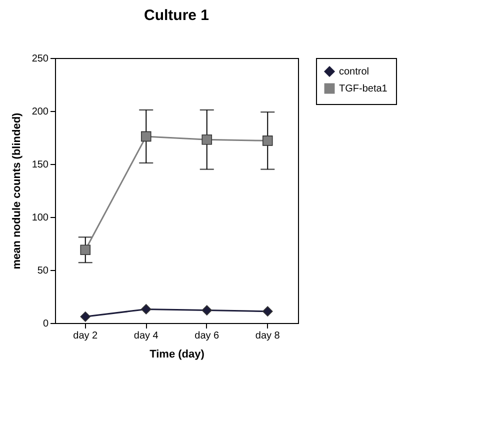 The image size is (492, 444). What do you see at coordinates (177, 15) in the screenshot?
I see `chart-title: Culture 1` at bounding box center [177, 15].